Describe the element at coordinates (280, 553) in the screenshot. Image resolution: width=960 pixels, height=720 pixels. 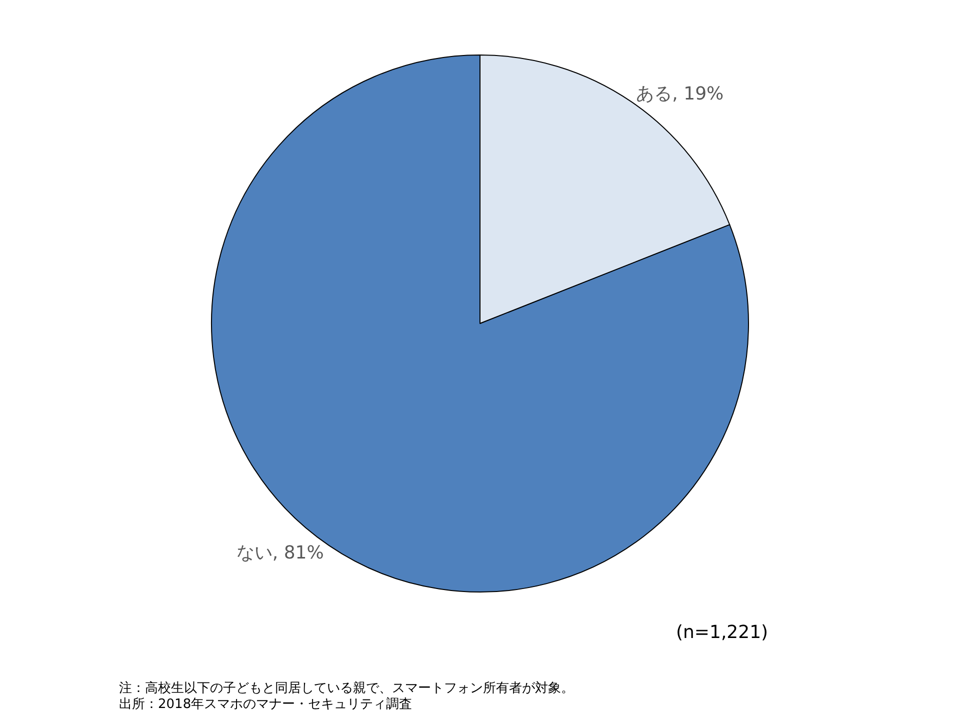
I see `slice-label: ない, 81%` at that location.